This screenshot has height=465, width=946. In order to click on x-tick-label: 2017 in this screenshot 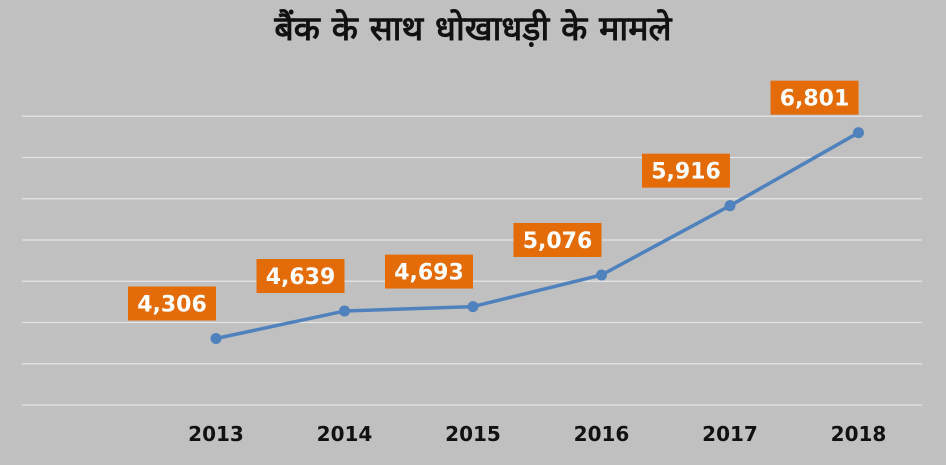, I will do `click(730, 434)`.